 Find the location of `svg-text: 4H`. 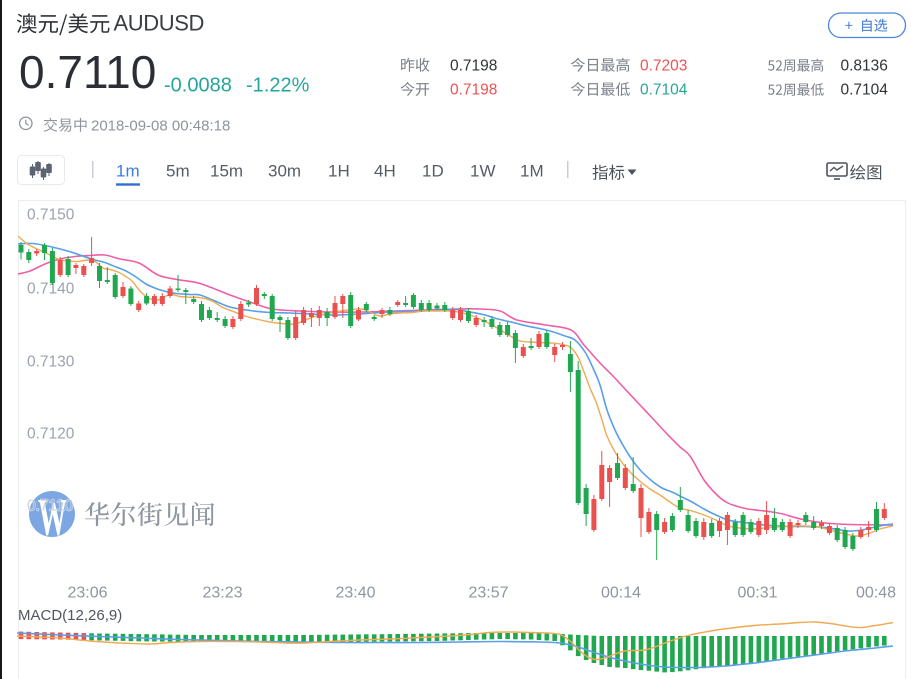

svg-text: 4H is located at coordinates (385, 171).